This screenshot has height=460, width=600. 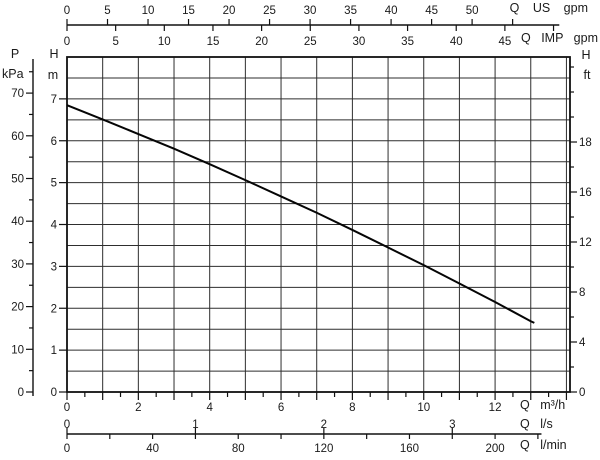 What do you see at coordinates (350, 11) in the screenshot?
I see `us-gpm-tick-label: 35` at bounding box center [350, 11].